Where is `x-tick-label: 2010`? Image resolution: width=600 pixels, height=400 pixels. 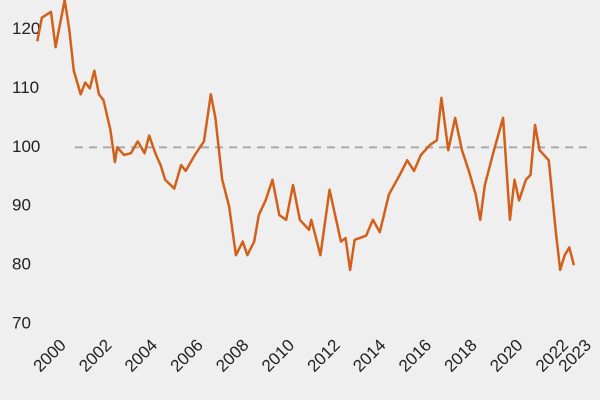
x-tick-label: 2010 is located at coordinates (278, 356).